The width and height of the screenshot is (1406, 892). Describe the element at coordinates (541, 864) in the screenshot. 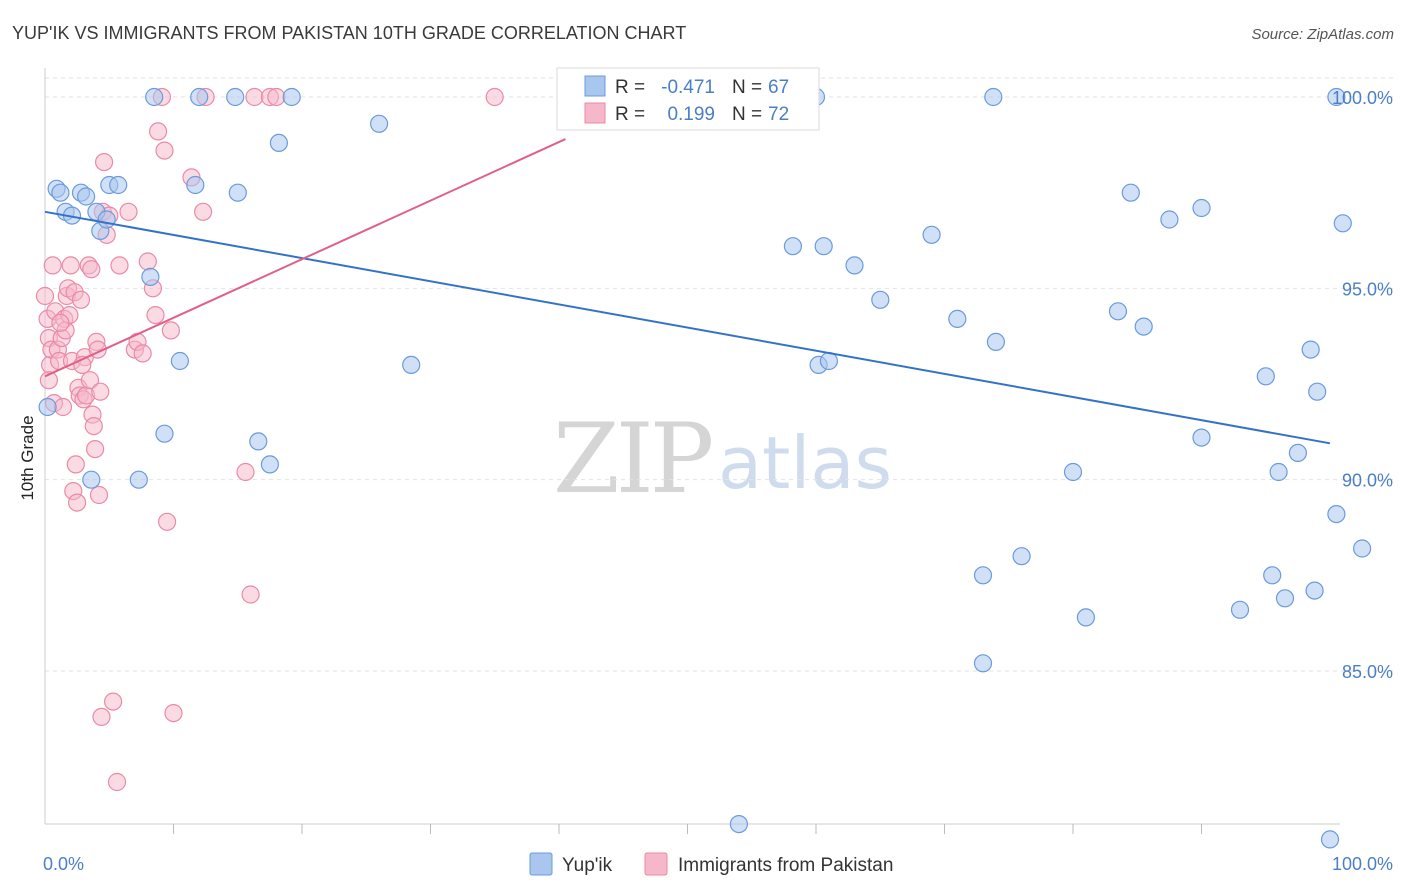

I see `legend-swatch-yupik` at that location.